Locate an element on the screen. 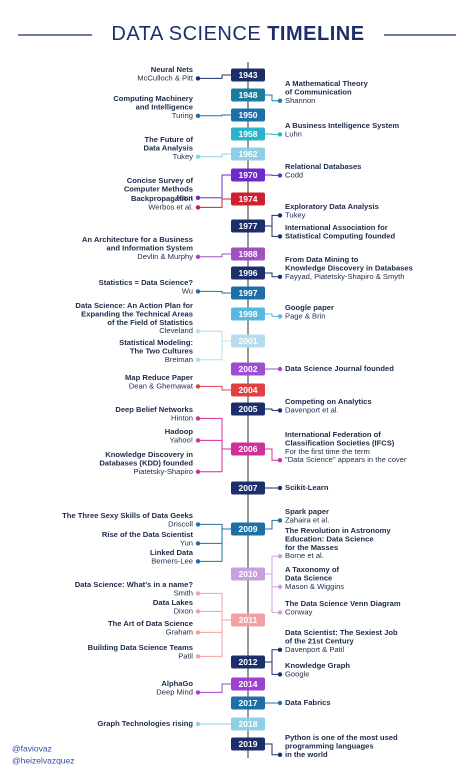  event-title: Knowledge Graph is located at coordinates (317, 665).